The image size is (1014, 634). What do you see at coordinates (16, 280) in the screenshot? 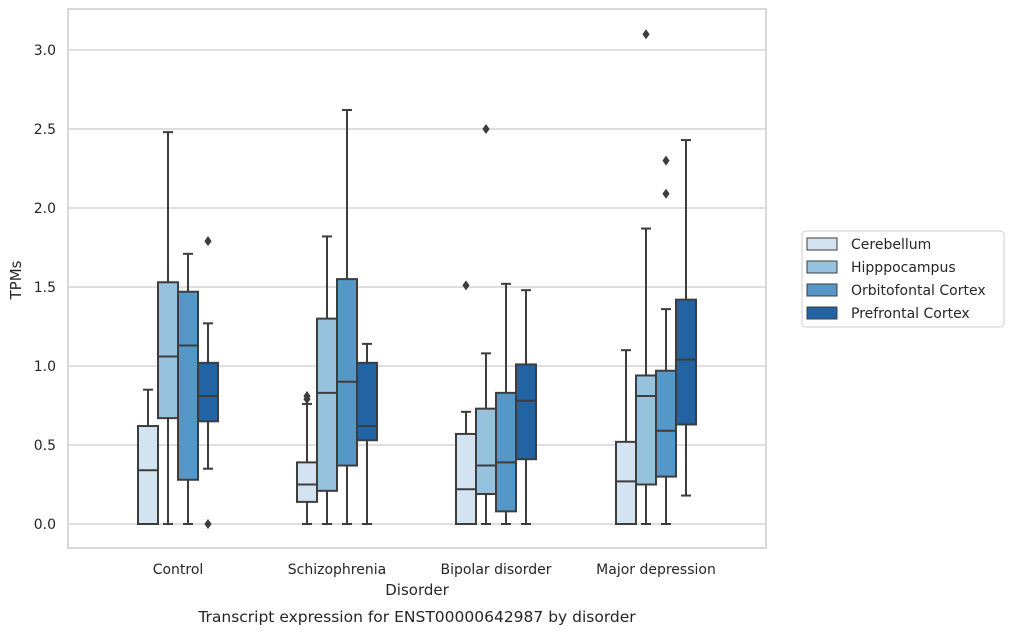
I see `y-axis-label: TPMs` at bounding box center [16, 280].